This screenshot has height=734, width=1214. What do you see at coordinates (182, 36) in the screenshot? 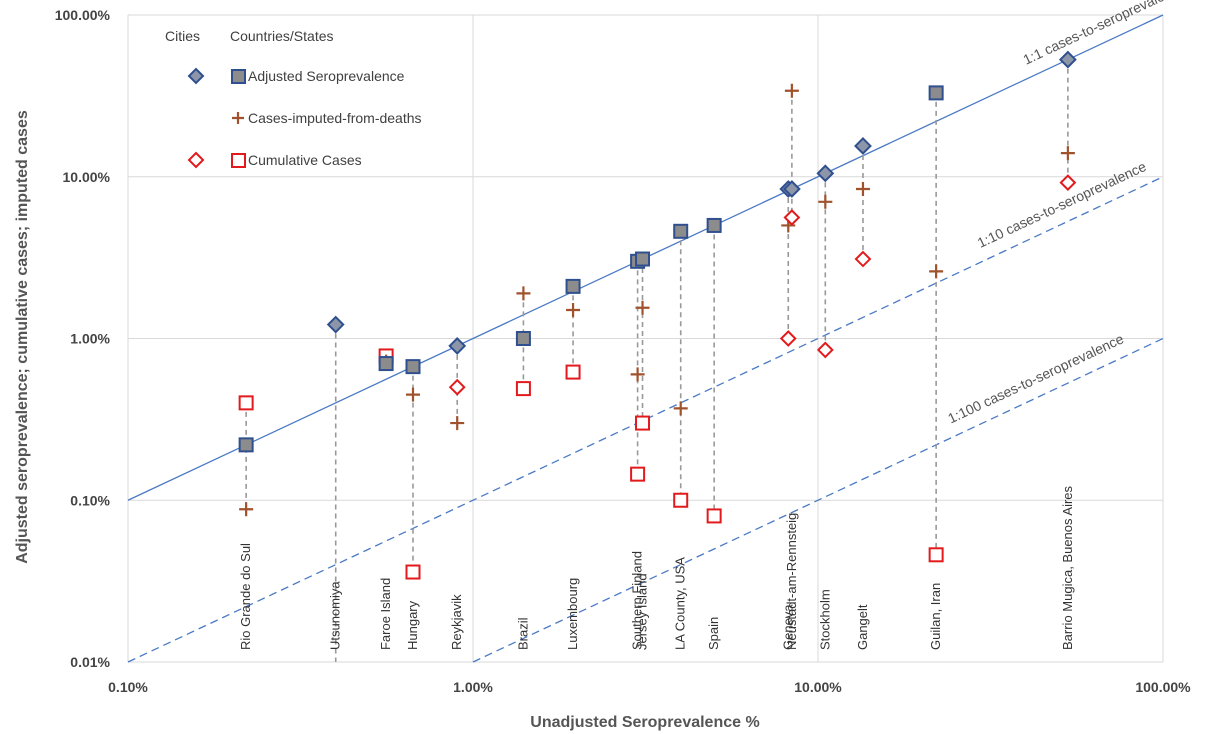
I see `legend-header-cities: Cities` at bounding box center [182, 36].